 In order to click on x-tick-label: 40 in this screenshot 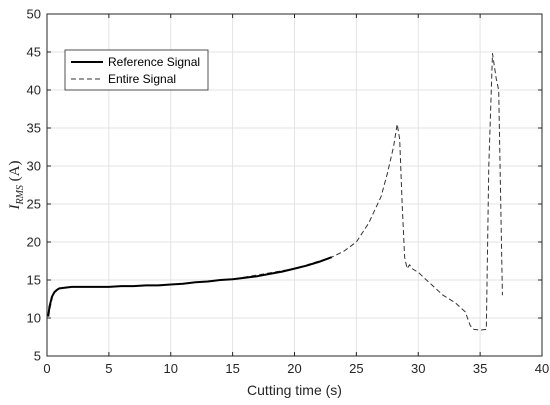, I will do `click(542, 368)`.